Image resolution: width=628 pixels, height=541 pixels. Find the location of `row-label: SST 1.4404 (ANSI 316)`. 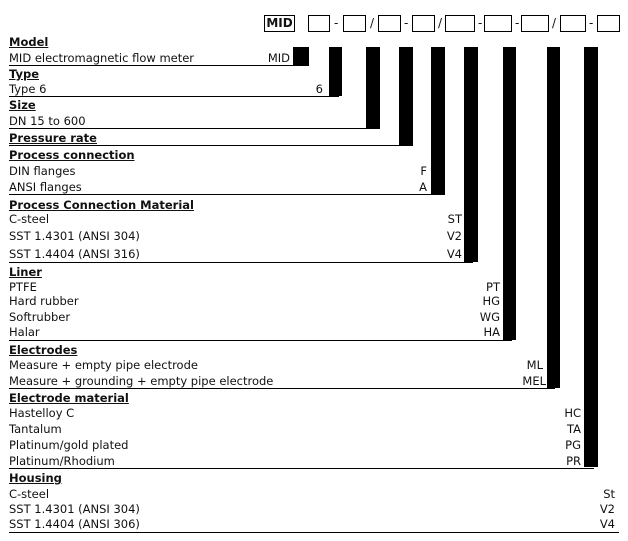

row-label: SST 1.4404 (ANSI 316) is located at coordinates (74, 254).